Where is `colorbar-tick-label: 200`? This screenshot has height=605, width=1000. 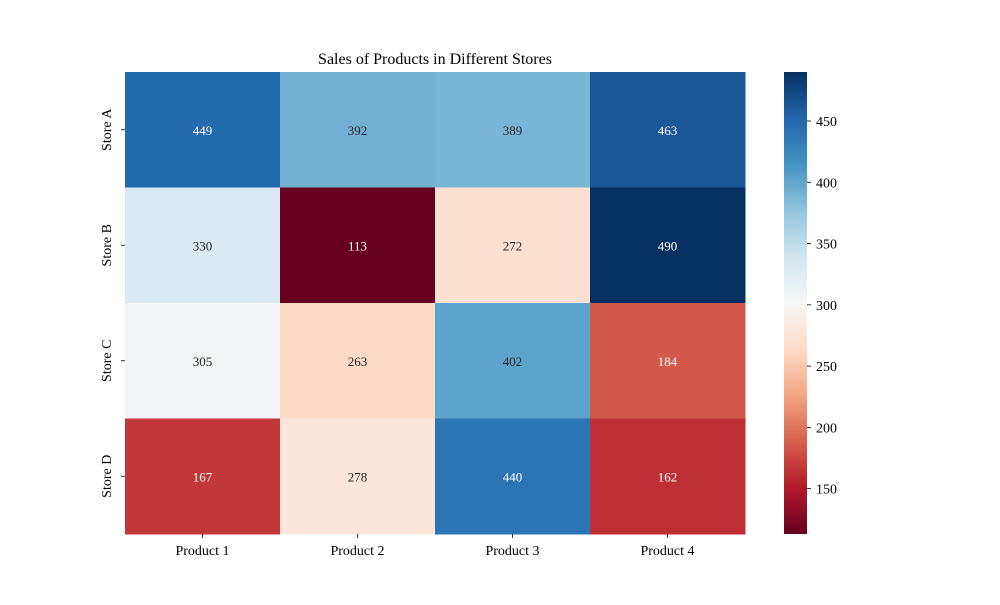 colorbar-tick-label: 200 is located at coordinates (826, 428).